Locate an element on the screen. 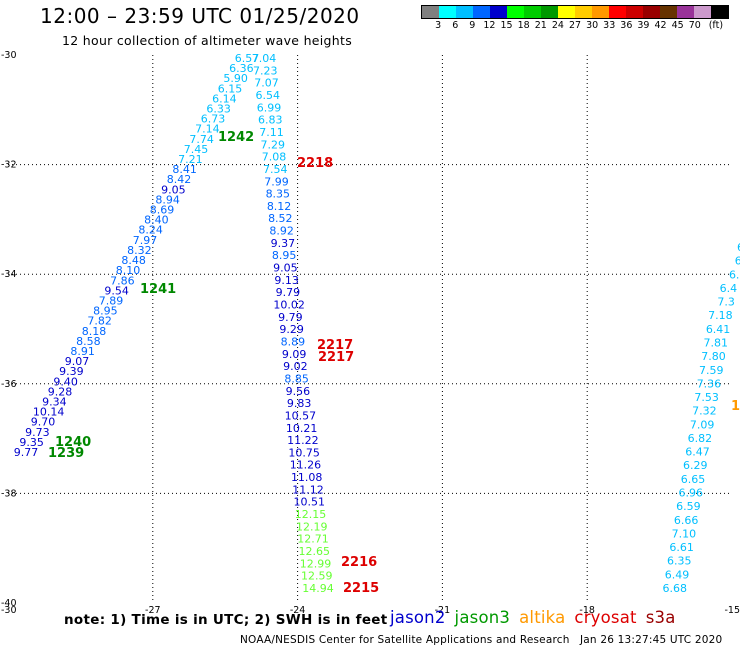  wave-height-label: 11.22 is located at coordinates (303, 440).